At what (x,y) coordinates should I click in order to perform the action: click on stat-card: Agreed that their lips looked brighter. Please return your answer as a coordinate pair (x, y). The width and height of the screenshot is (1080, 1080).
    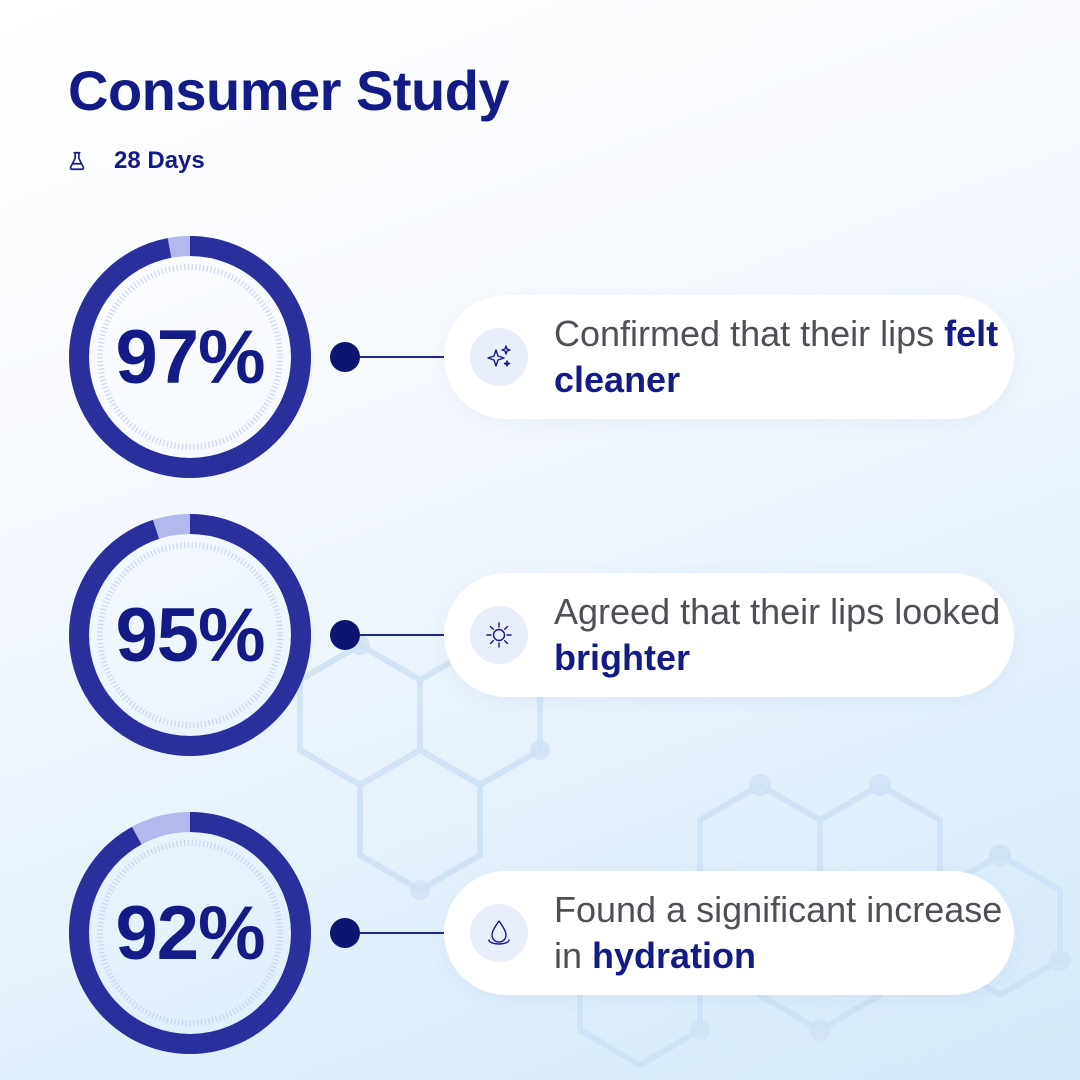
    Looking at the image, I should click on (729, 635).